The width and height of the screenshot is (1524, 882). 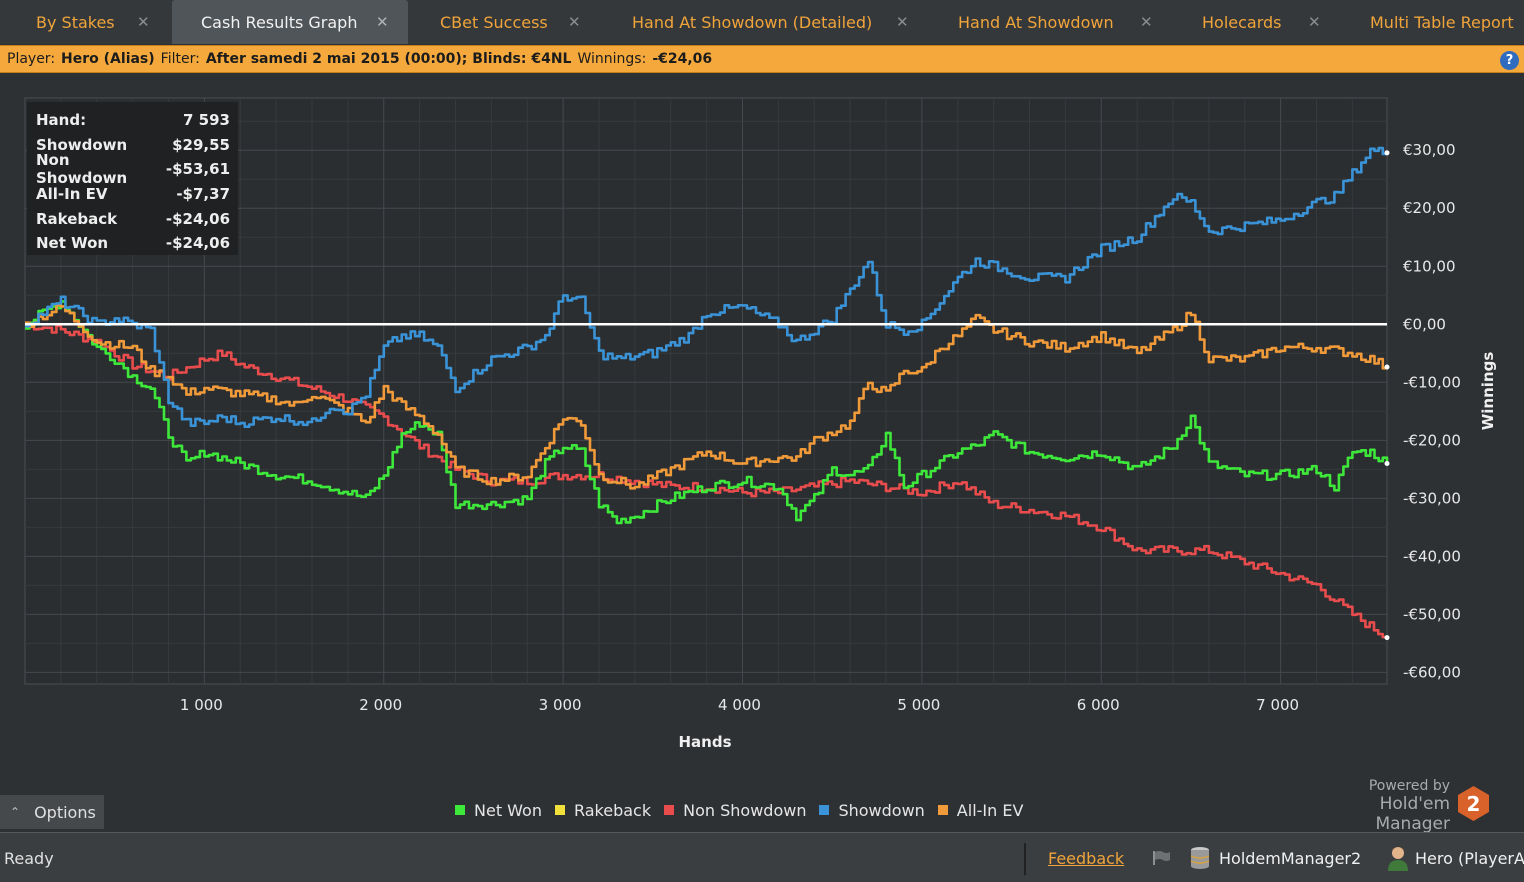 I want to click on y-tick-label: €10,00, so click(x=1429, y=266).